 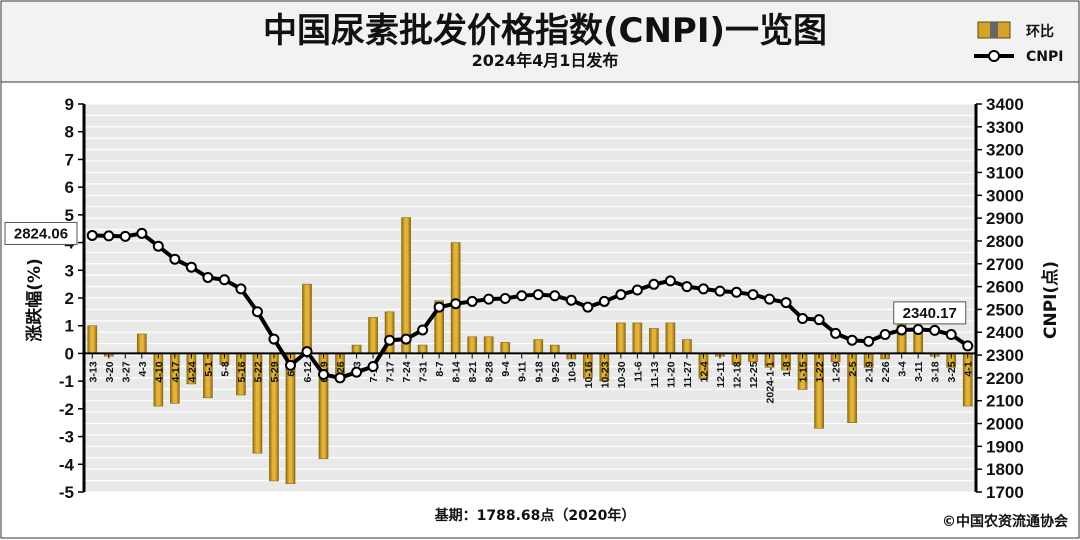 What do you see at coordinates (1040, 31) in the screenshot?
I see `legend-bar-label: 环比` at bounding box center [1040, 31].